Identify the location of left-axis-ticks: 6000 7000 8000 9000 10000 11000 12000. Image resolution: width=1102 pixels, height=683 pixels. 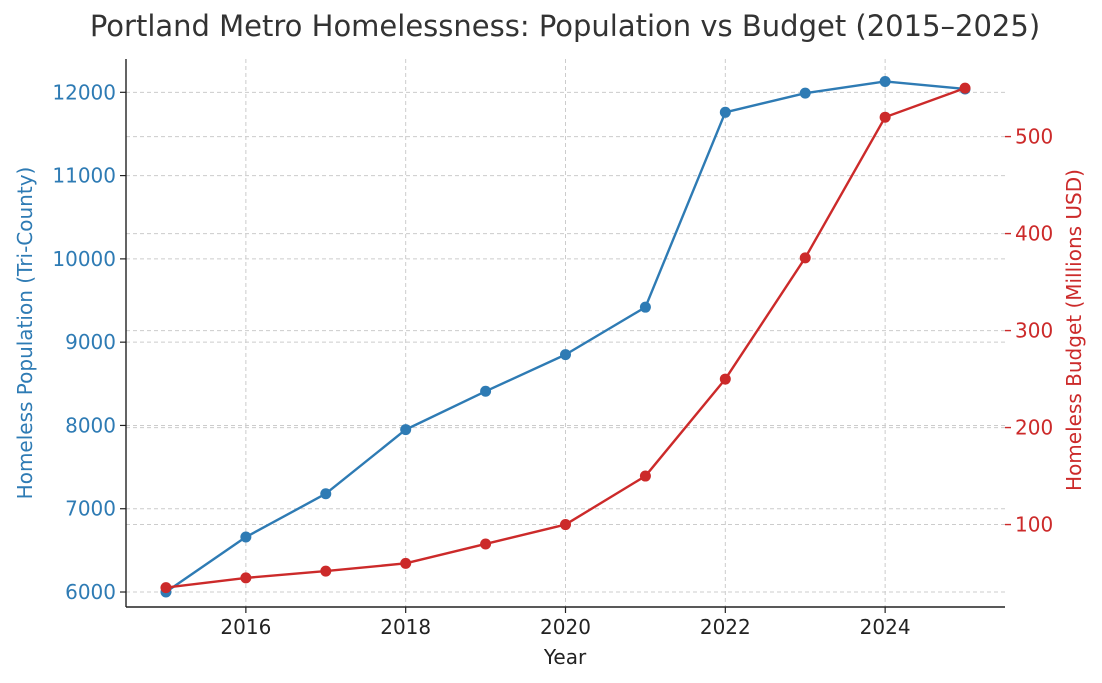
(89, 342).